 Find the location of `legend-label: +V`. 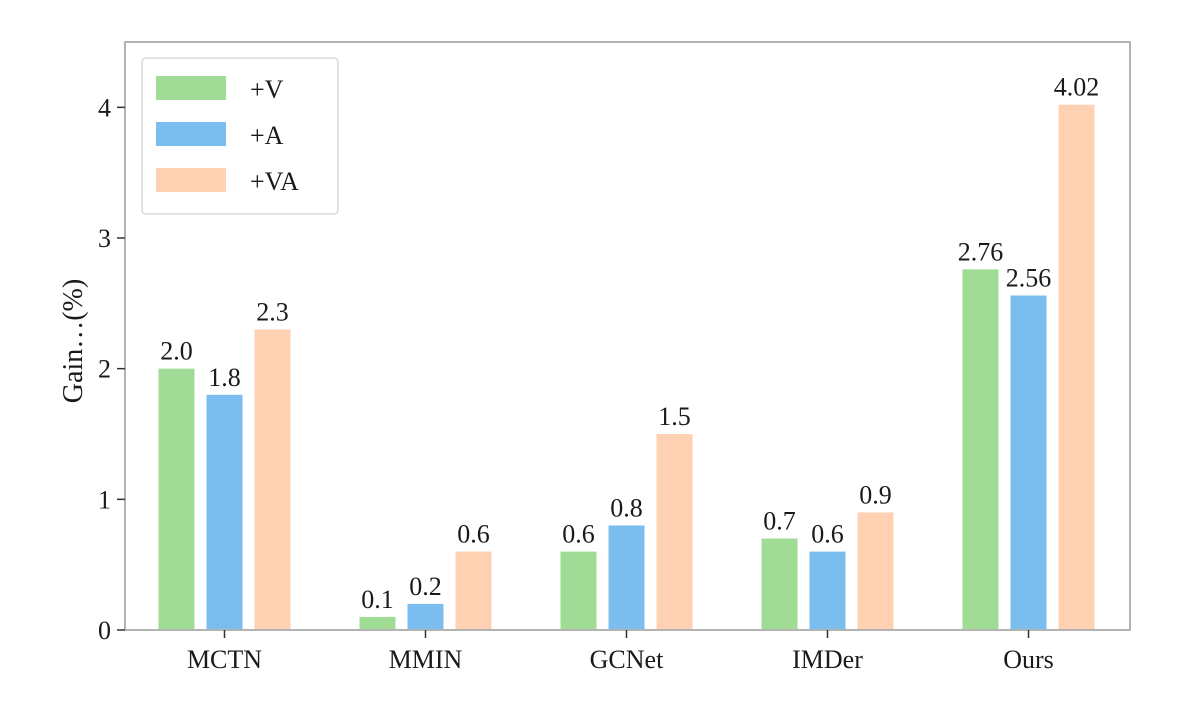

legend-label: +V is located at coordinates (267, 89).